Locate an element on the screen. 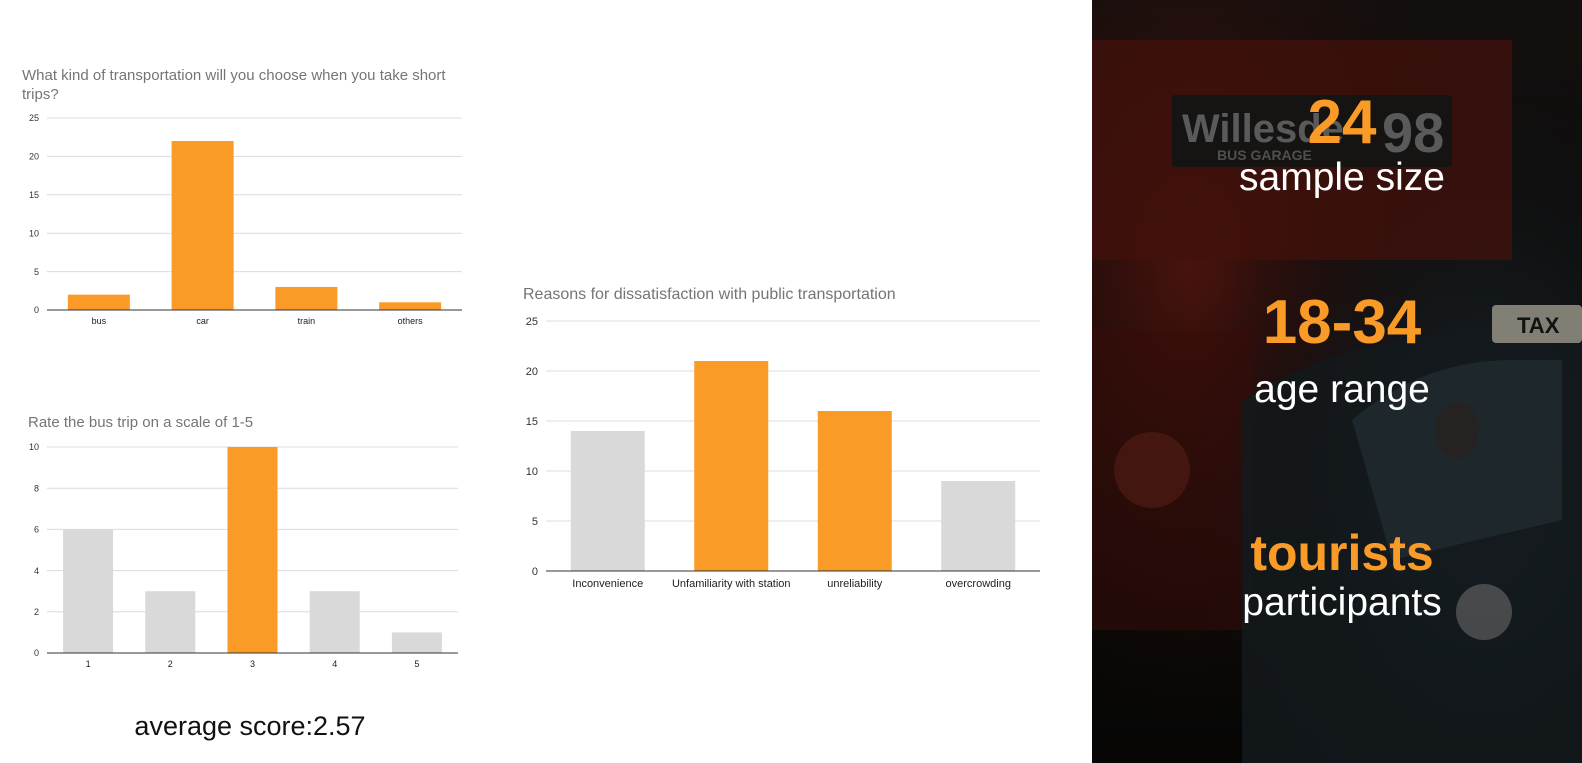  taxi-mirror-shape is located at coordinates (1484, 612).